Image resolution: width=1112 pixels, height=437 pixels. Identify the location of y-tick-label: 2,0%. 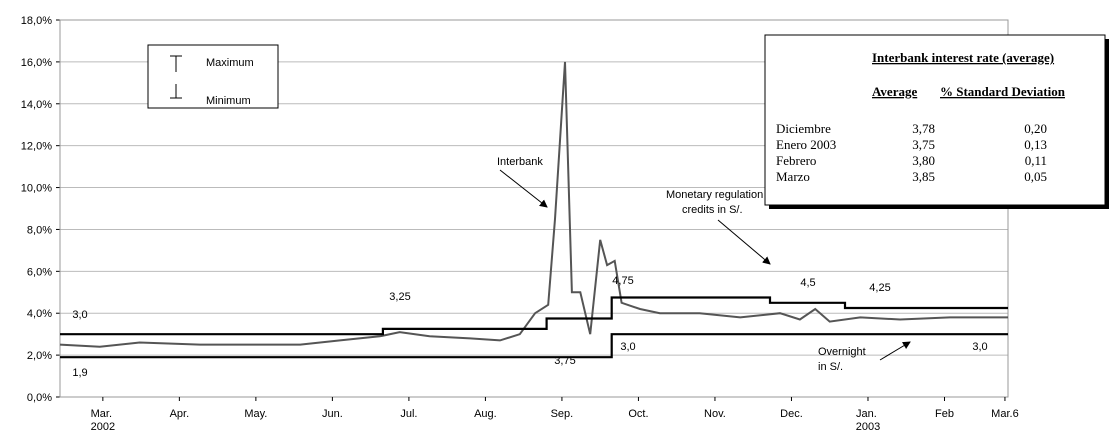
(39, 356).